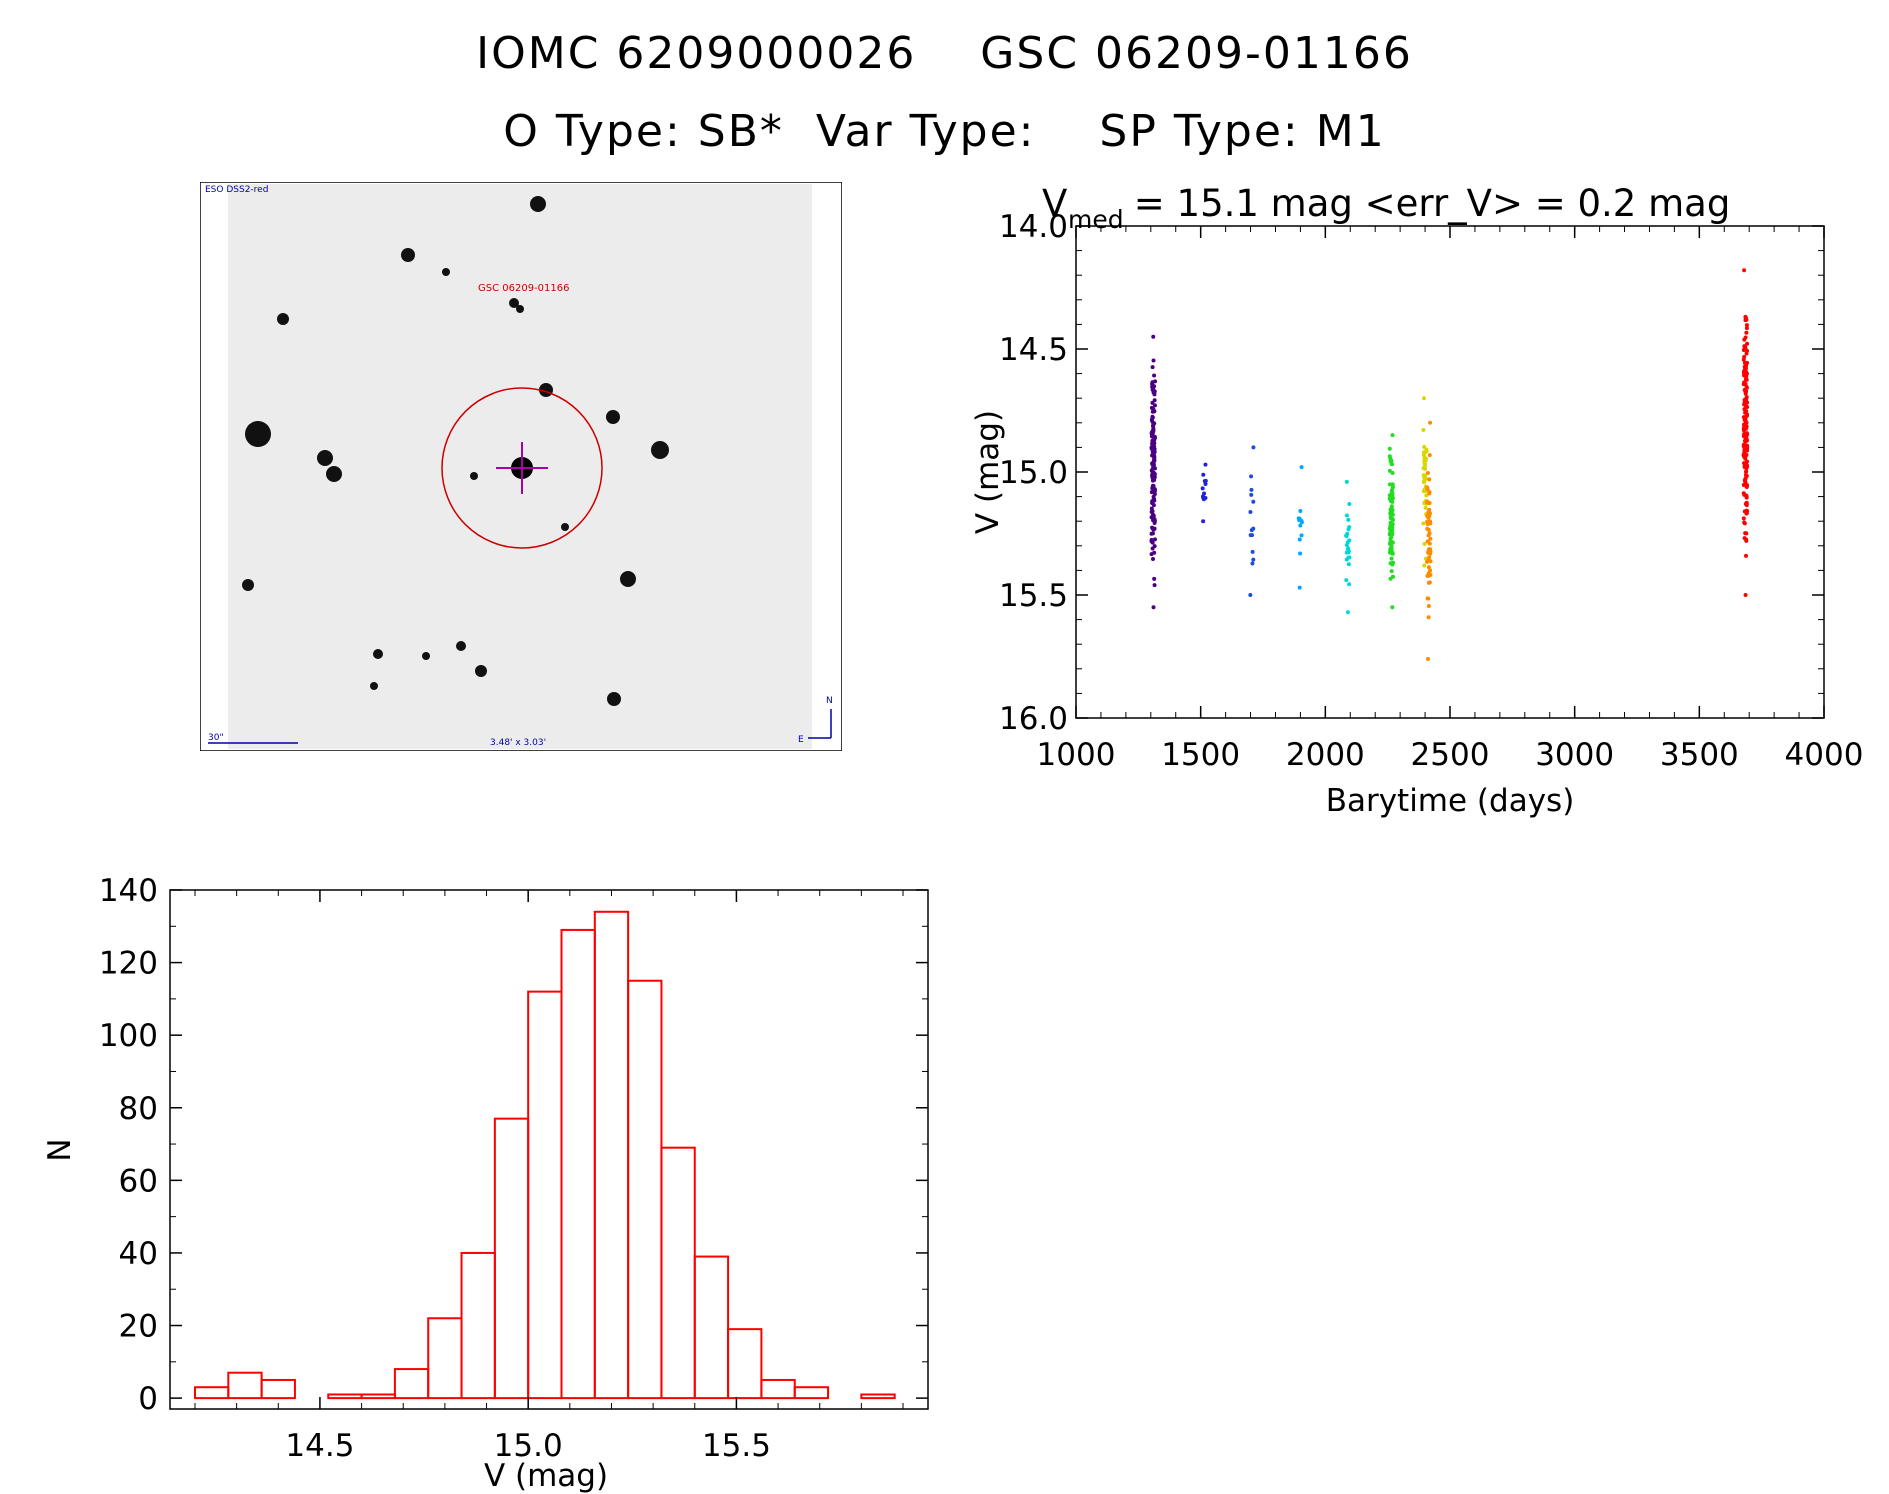 Image resolution: width=1889 pixels, height=1494 pixels. What do you see at coordinates (522, 468) in the screenshot?
I see `target-circle` at bounding box center [522, 468].